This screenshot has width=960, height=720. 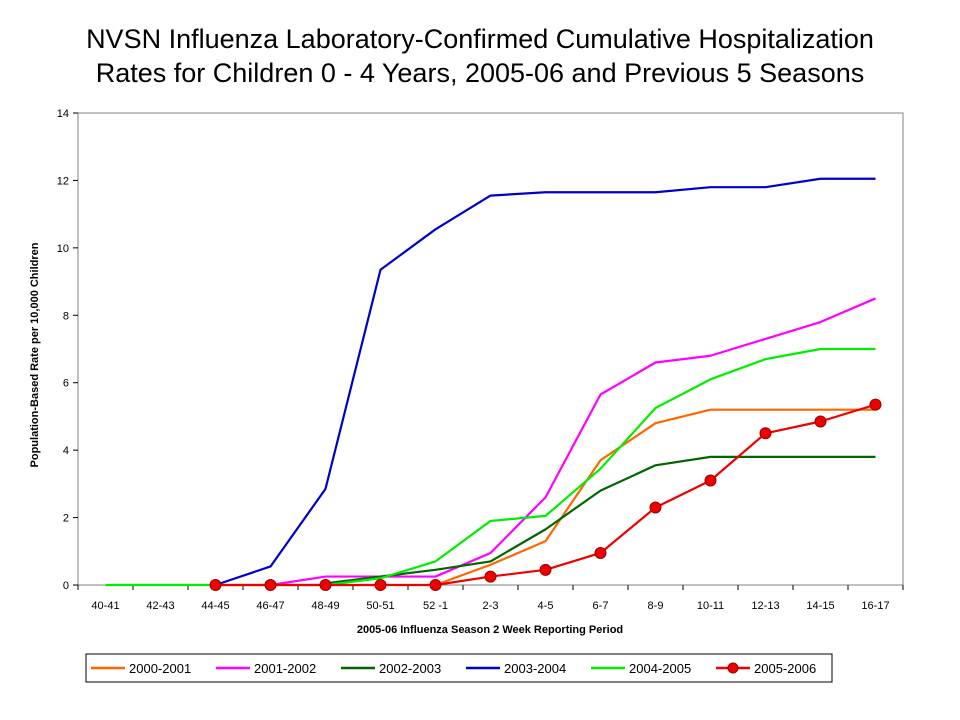 What do you see at coordinates (380, 606) in the screenshot?
I see `x-tick-label: 50-51` at bounding box center [380, 606].